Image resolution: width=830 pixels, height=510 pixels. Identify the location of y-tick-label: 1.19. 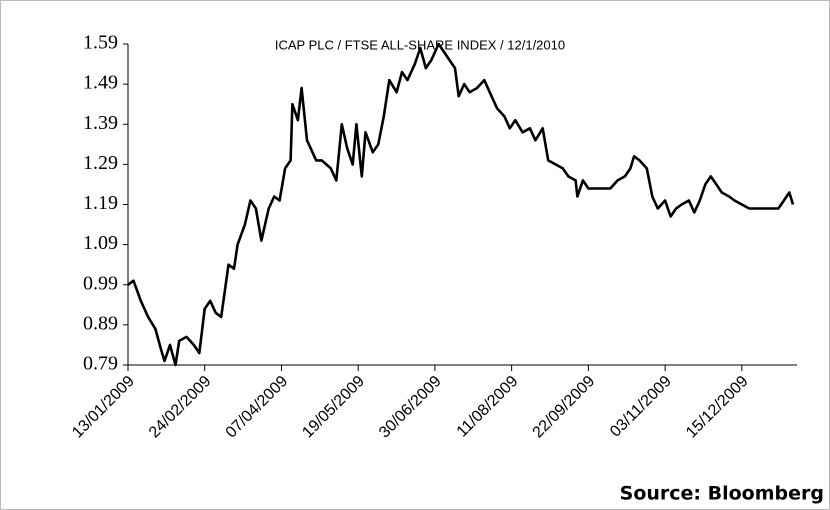
(100, 203).